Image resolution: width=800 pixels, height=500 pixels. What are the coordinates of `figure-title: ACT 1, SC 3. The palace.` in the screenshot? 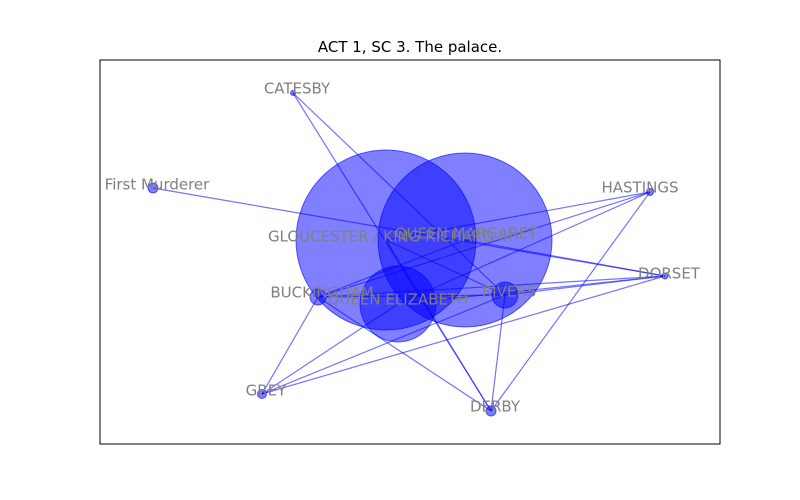 It's located at (410, 47).